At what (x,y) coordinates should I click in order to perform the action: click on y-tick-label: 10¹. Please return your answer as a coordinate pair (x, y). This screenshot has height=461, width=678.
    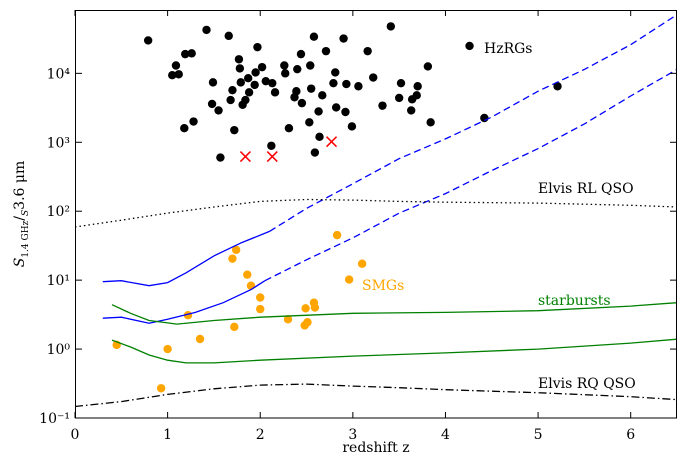
    Looking at the image, I should click on (58, 281).